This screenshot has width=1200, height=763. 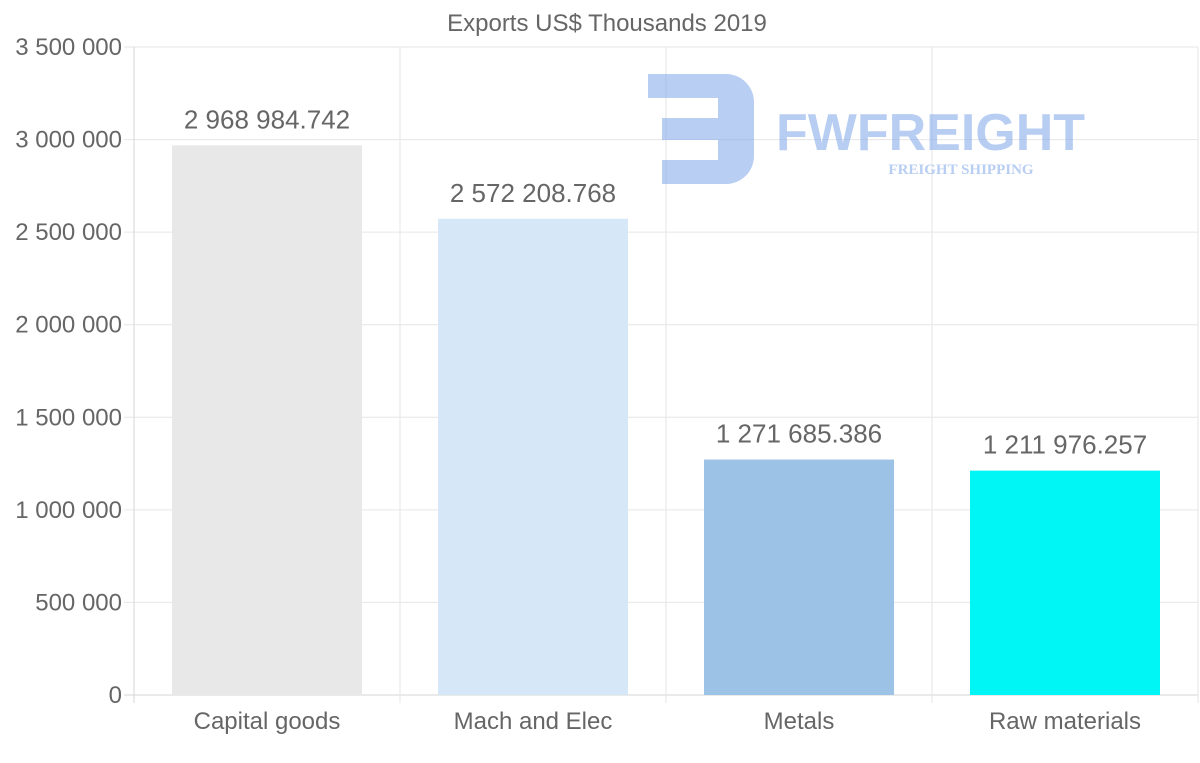 I want to click on y-tick-label: 1 000 000, so click(x=68, y=510).